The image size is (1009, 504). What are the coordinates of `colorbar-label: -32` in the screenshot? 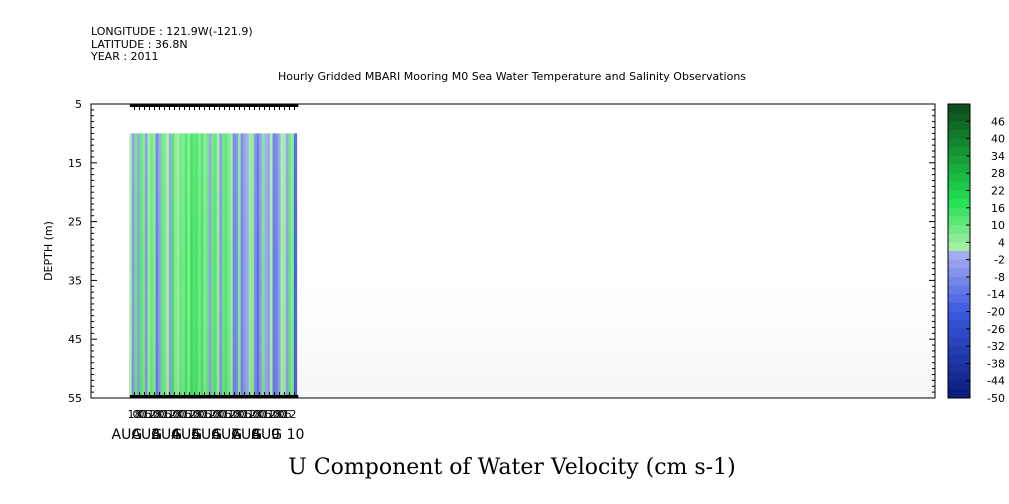 It's located at (996, 346).